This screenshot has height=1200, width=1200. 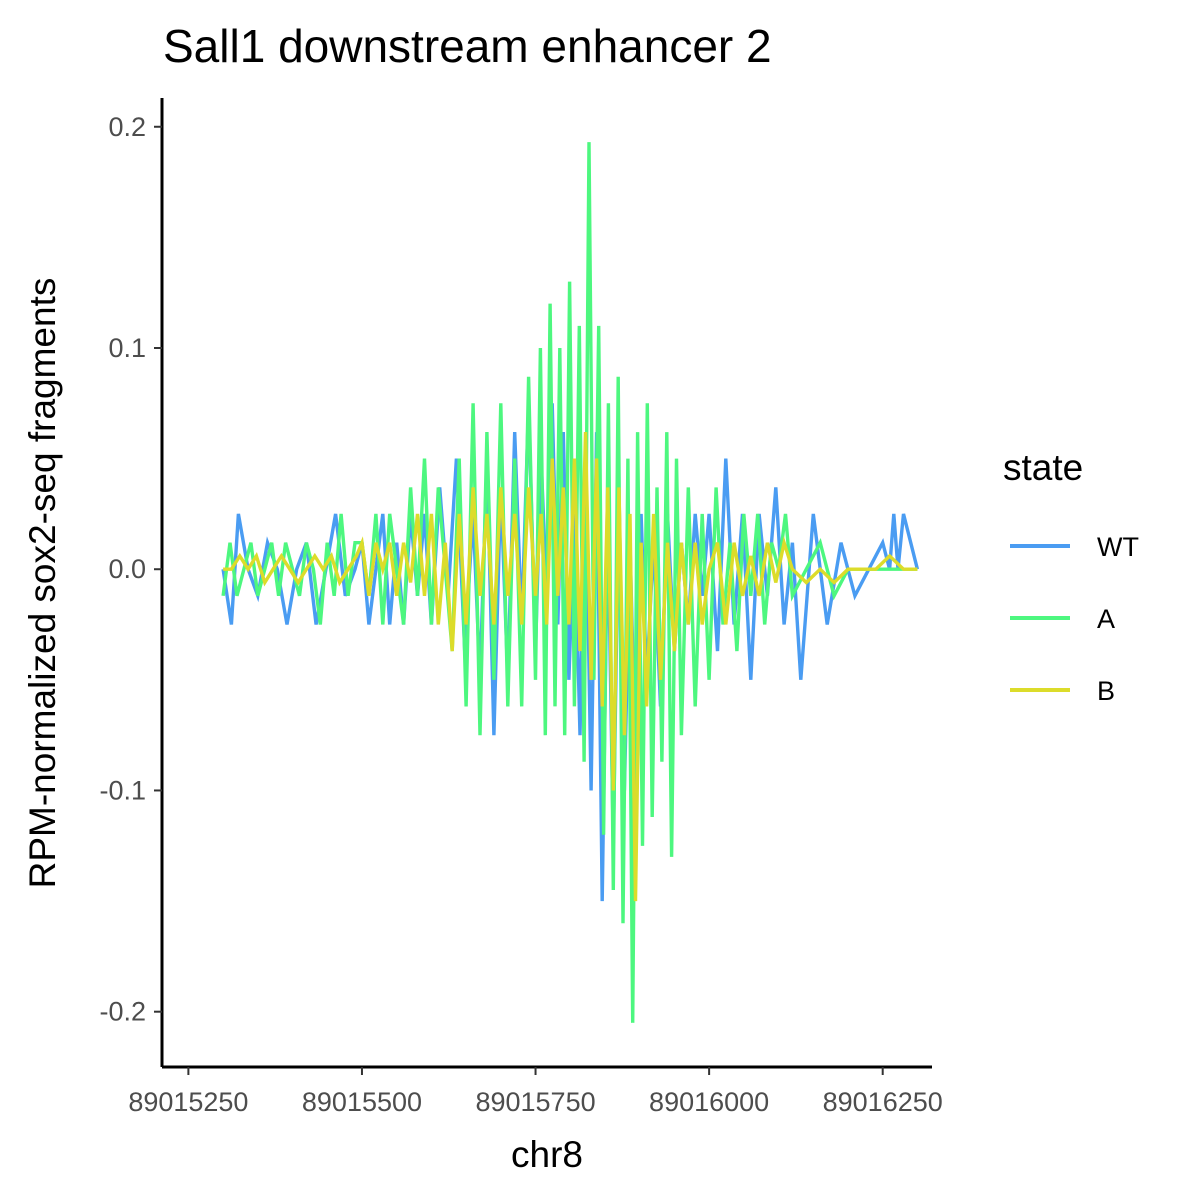 I want to click on chart-title: Sall1 downstream enhancer 2, so click(x=467, y=46).